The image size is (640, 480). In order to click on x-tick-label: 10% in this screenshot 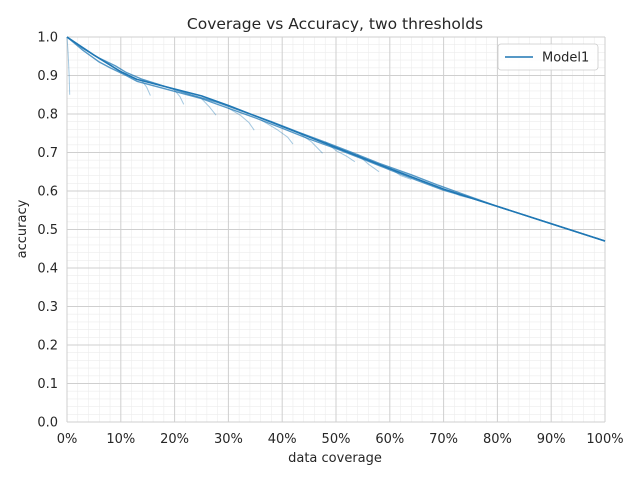, I will do `click(120, 439)`.